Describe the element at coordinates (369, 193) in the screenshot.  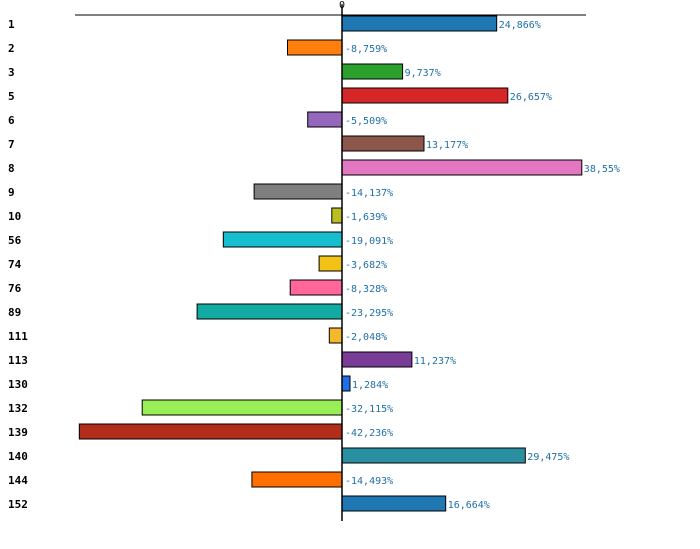
I see `value-label-9: -14,137%` at that location.